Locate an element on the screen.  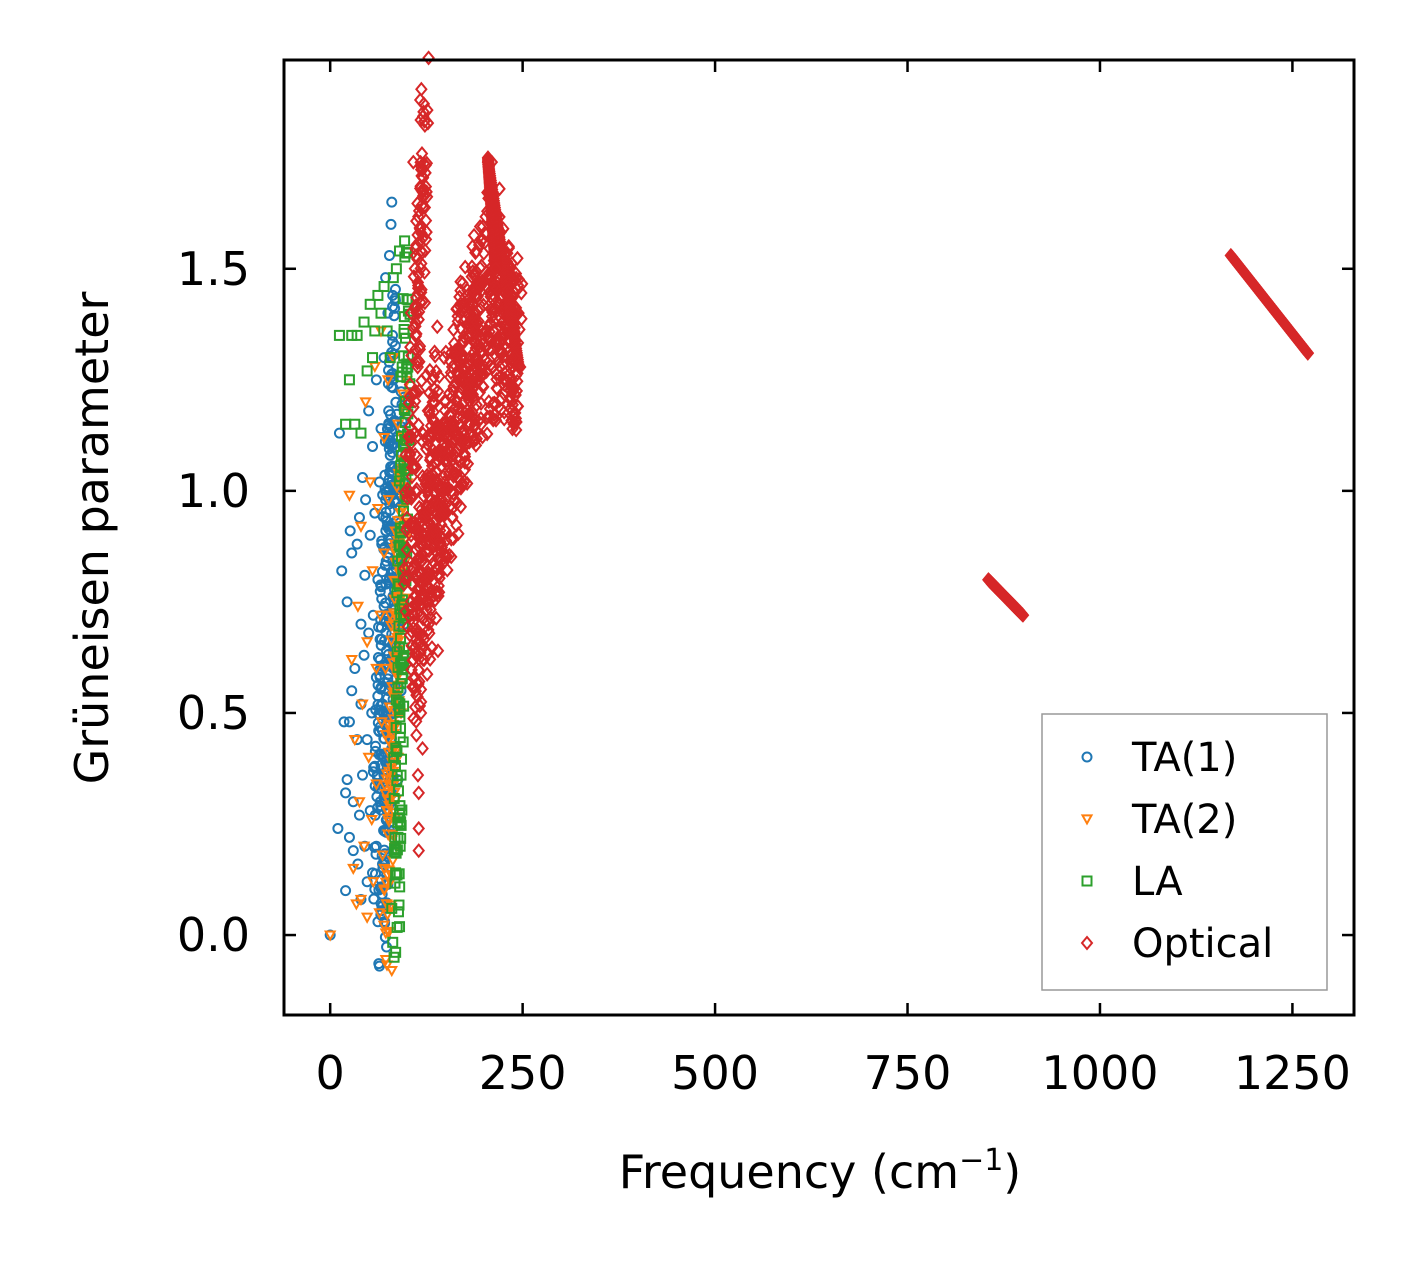
legend-item-ta-2: TA(2) is located at coordinates (1158, 820).